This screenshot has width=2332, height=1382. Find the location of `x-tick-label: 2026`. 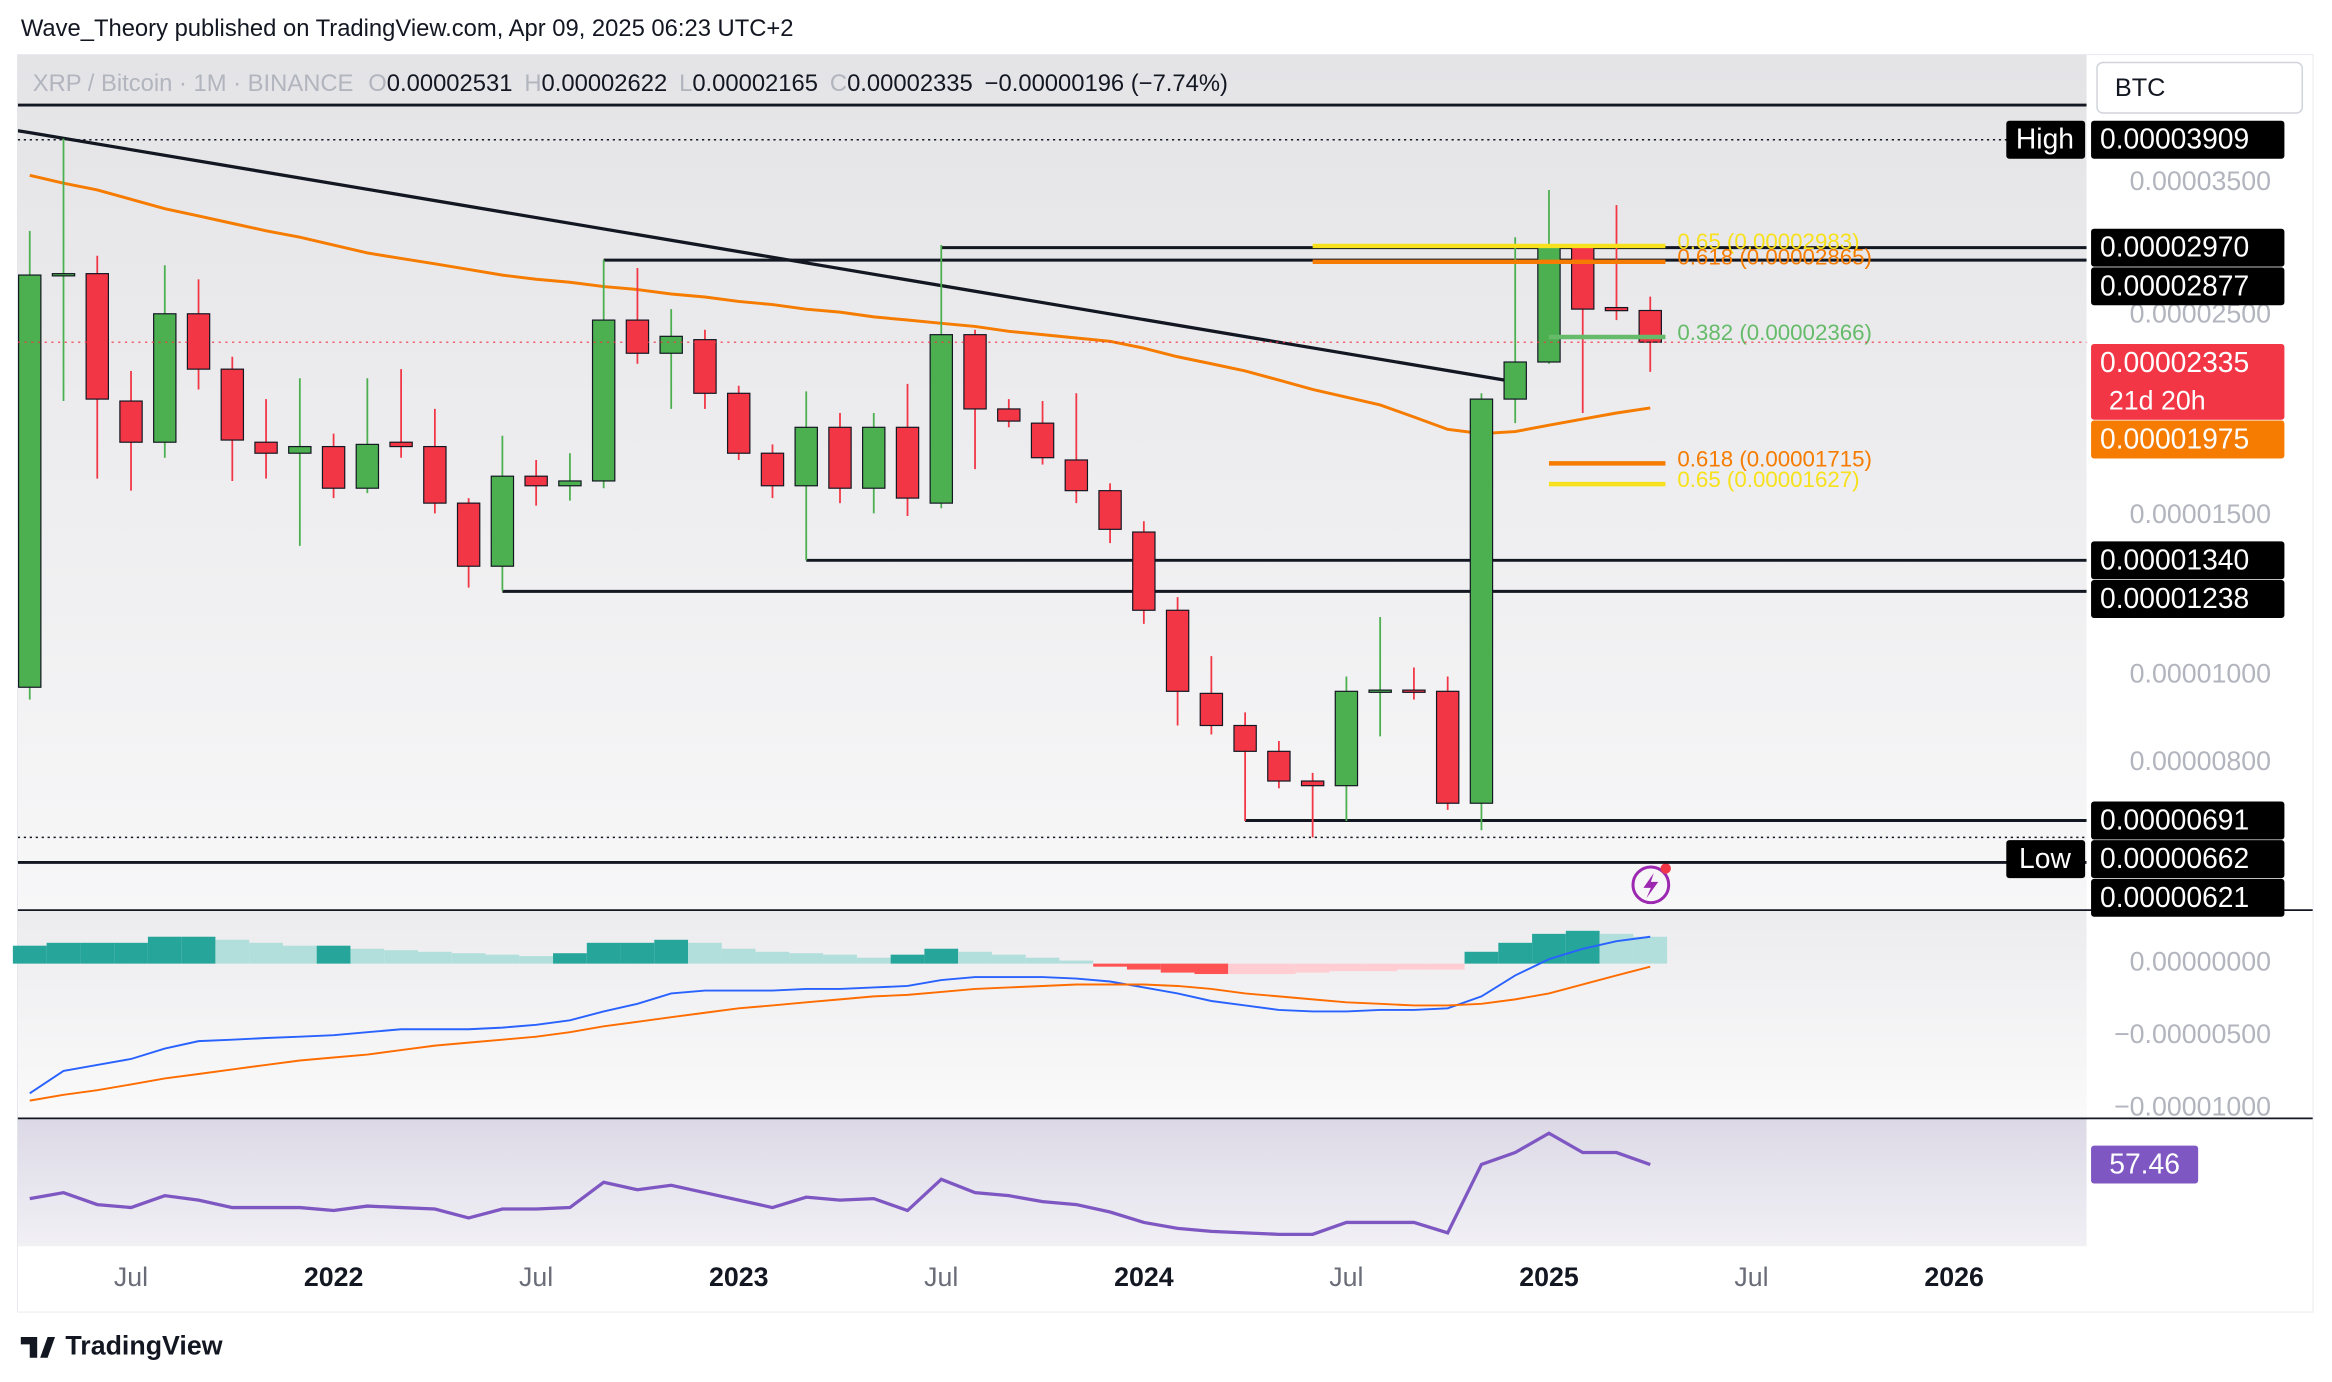

x-tick-label: 2026 is located at coordinates (1954, 1277).